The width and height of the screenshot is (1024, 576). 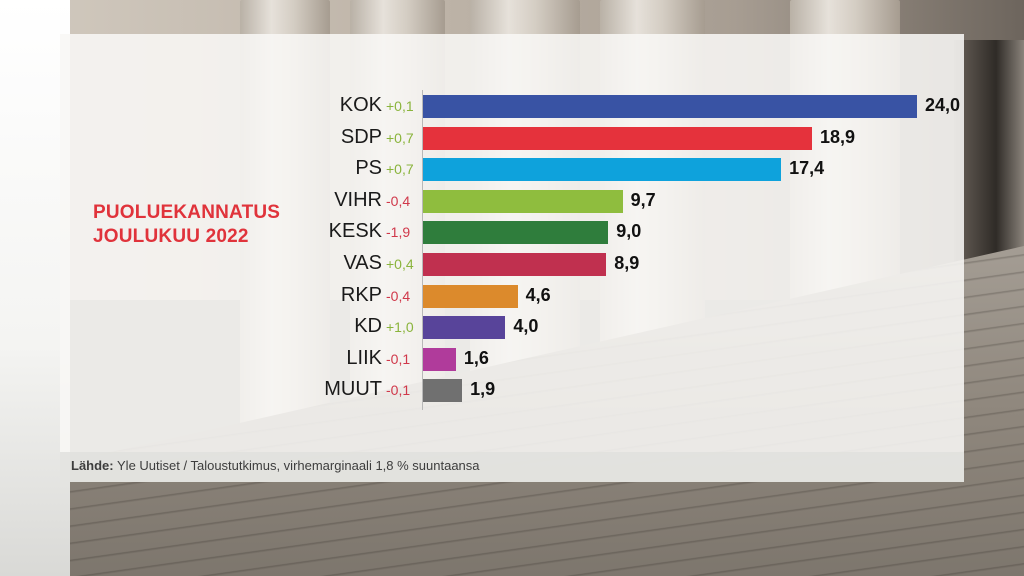 I want to click on bar-row-vas: VAS +0,4 8,9, so click(x=512, y=264).